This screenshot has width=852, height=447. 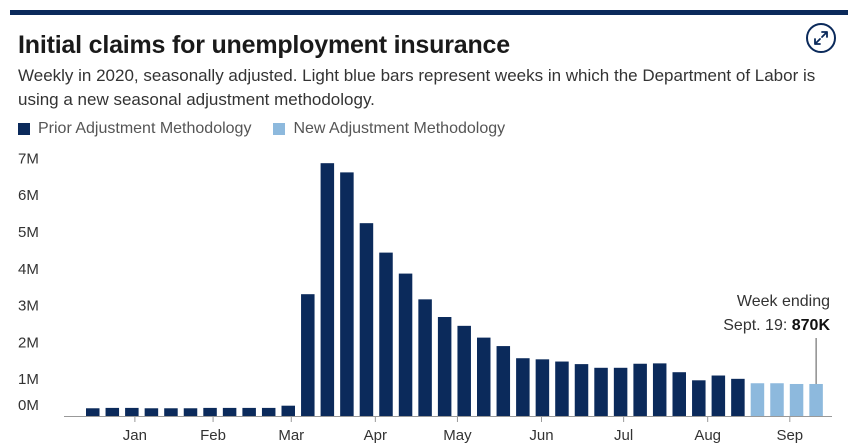 I want to click on y-tick-label: 0M, so click(x=28, y=405).